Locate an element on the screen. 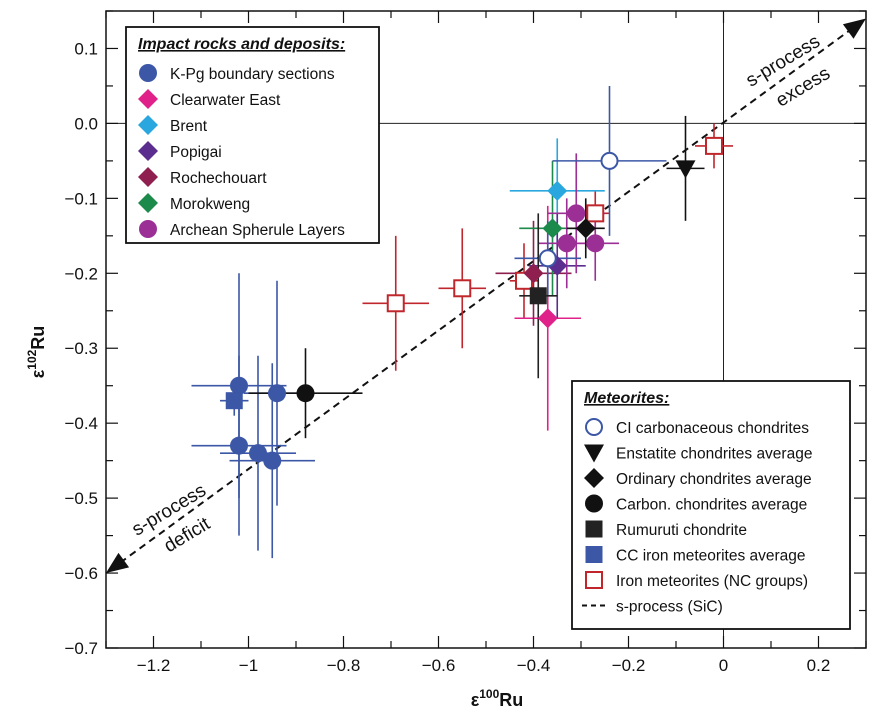  legend-met-label-7: s-process (SiC) is located at coordinates (669, 607).